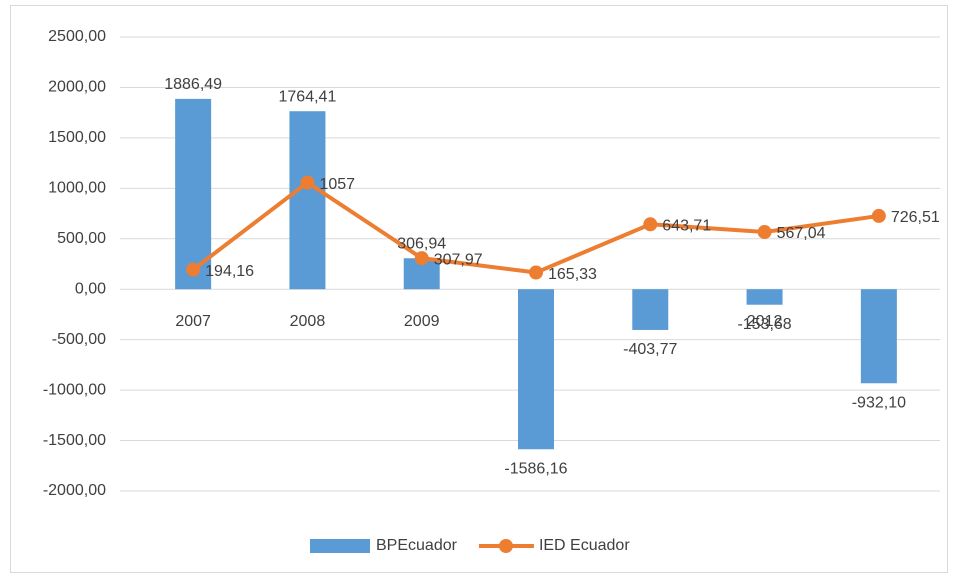  What do you see at coordinates (340, 546) in the screenshot?
I see `legend-swatch` at bounding box center [340, 546].